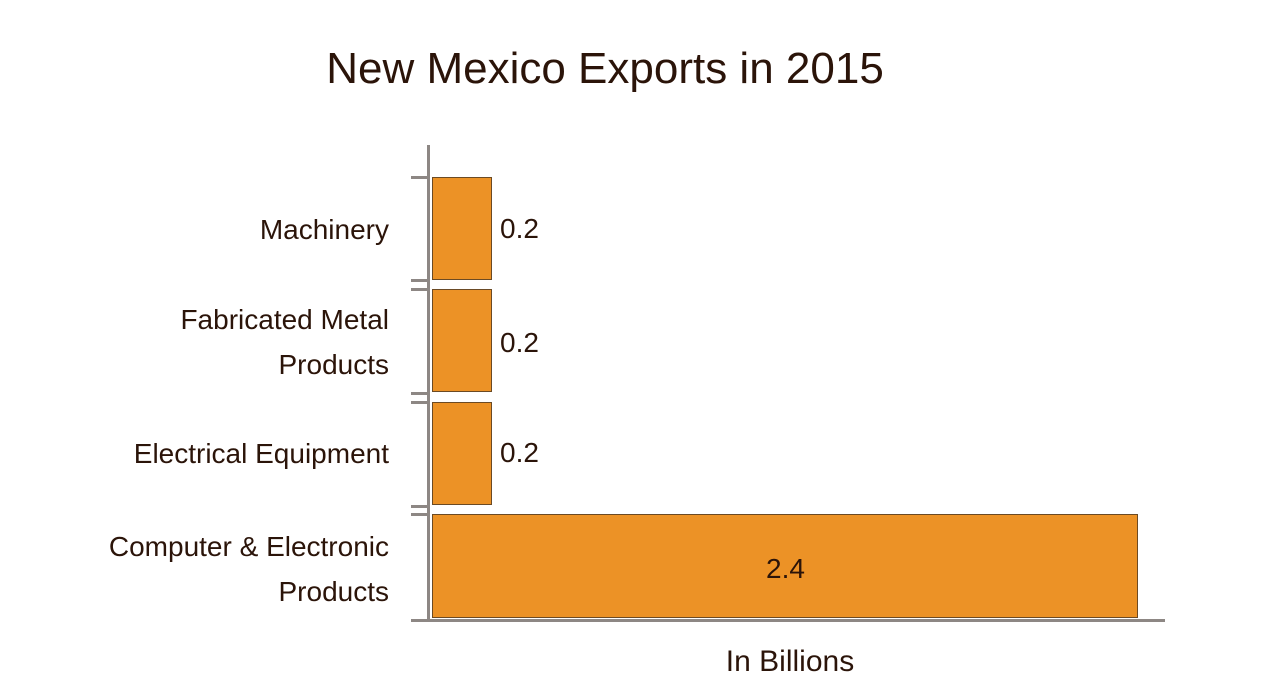  Describe the element at coordinates (428, 383) in the screenshot. I see `y-axis-line` at that location.